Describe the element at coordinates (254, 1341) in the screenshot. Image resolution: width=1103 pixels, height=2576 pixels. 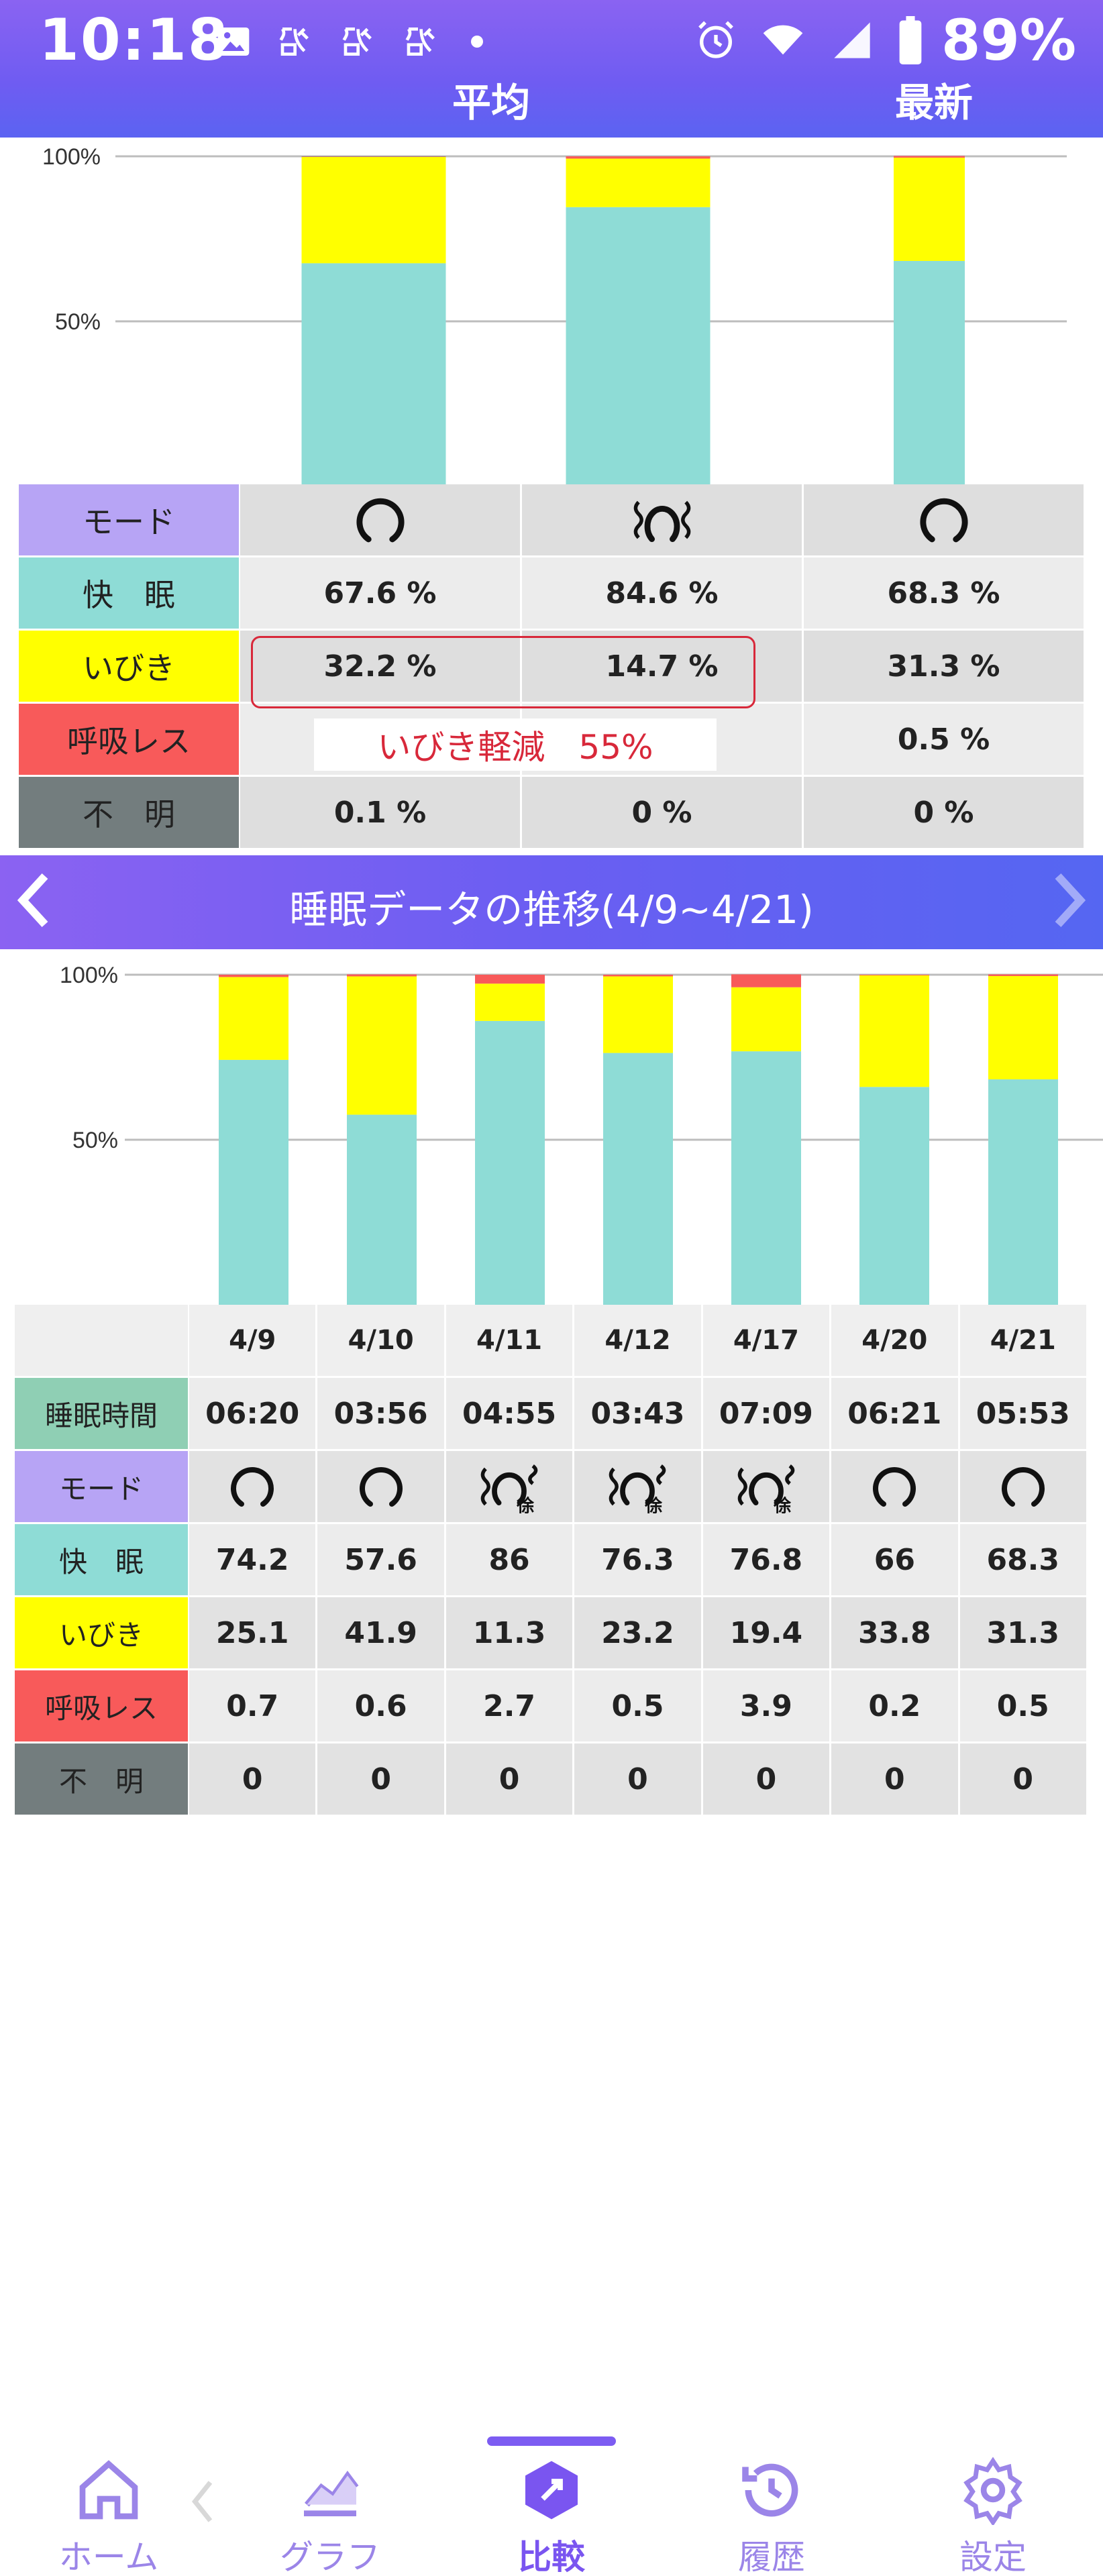
I see `date-cell: 4/9` at that location.